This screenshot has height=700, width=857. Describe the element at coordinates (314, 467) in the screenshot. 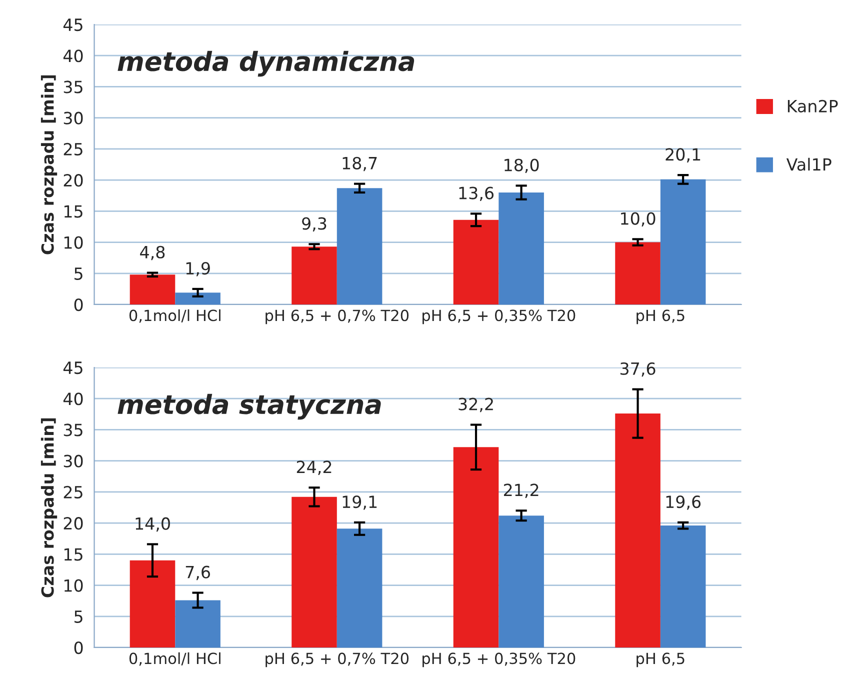

I see `data-label: 24,2` at that location.